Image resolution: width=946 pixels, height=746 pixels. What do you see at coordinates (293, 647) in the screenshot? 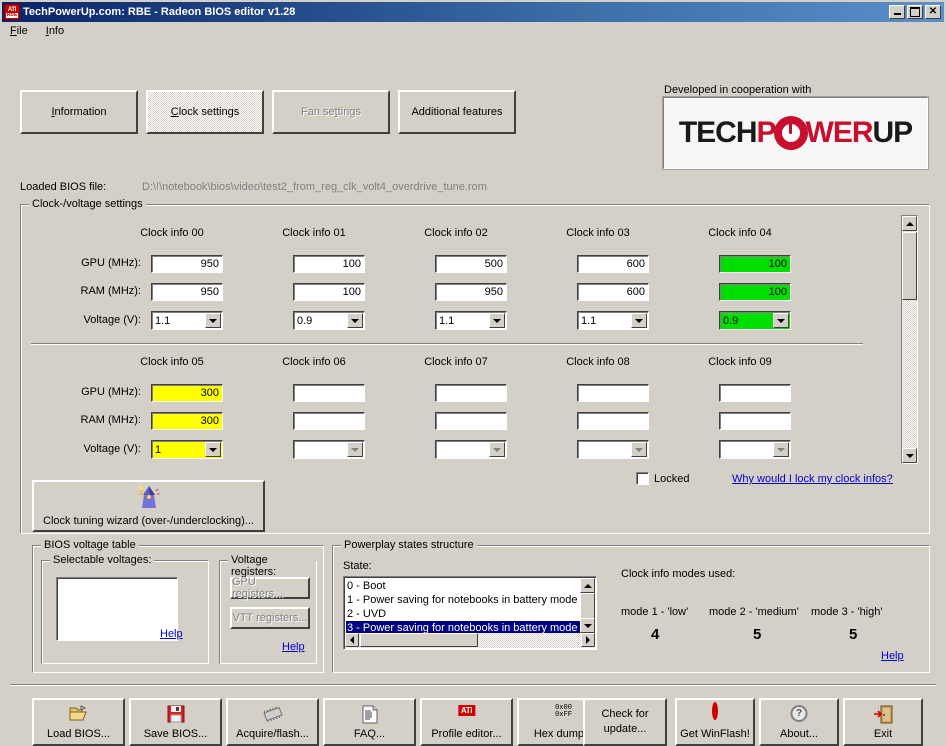
I see `voltage-registers-help-link: Help` at bounding box center [293, 647].